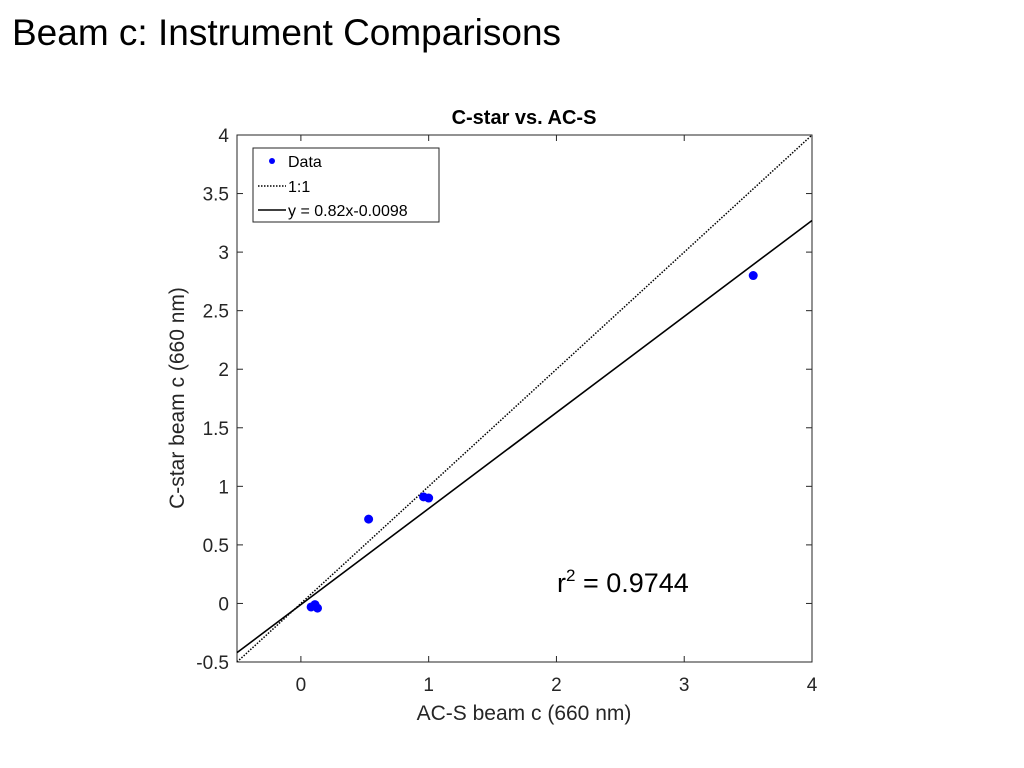  What do you see at coordinates (177, 398) in the screenshot?
I see `y-axis-label: C-star beam c (660 nm)` at bounding box center [177, 398].